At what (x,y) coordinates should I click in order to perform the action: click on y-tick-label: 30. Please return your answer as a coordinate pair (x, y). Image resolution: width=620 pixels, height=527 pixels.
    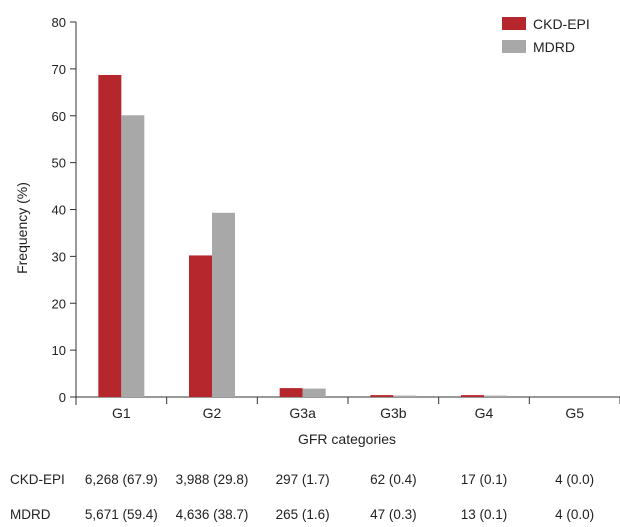
    Looking at the image, I should click on (59, 256).